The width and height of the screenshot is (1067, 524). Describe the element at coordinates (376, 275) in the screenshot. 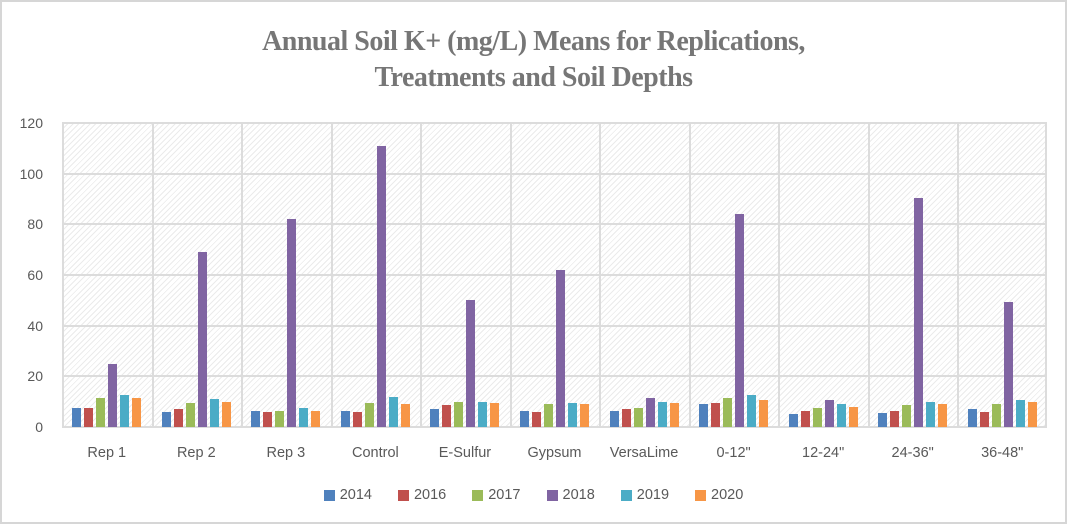

I see `bar-group-control` at that location.